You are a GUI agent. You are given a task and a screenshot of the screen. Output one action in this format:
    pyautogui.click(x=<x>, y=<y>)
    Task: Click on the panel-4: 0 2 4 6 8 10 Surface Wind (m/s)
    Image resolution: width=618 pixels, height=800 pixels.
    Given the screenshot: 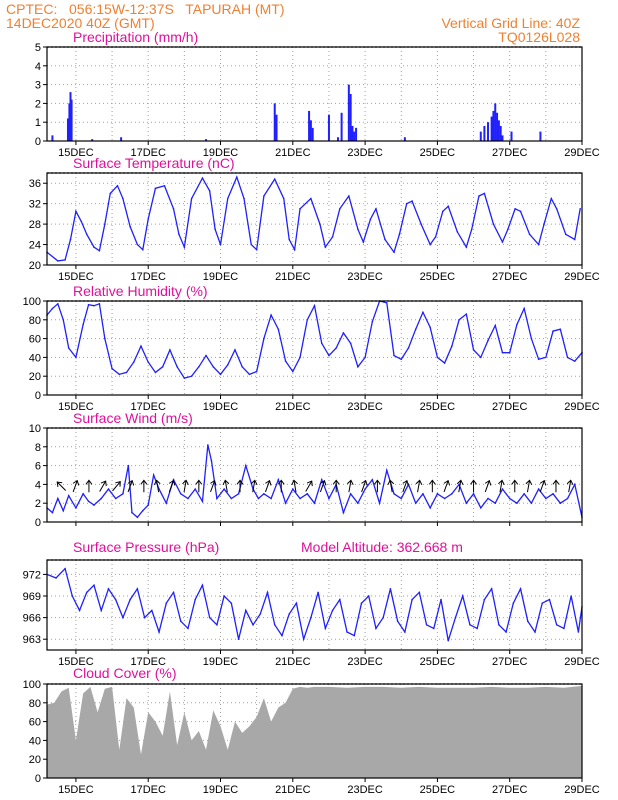 What is the action you would take?
    pyautogui.click(x=306, y=469)
    